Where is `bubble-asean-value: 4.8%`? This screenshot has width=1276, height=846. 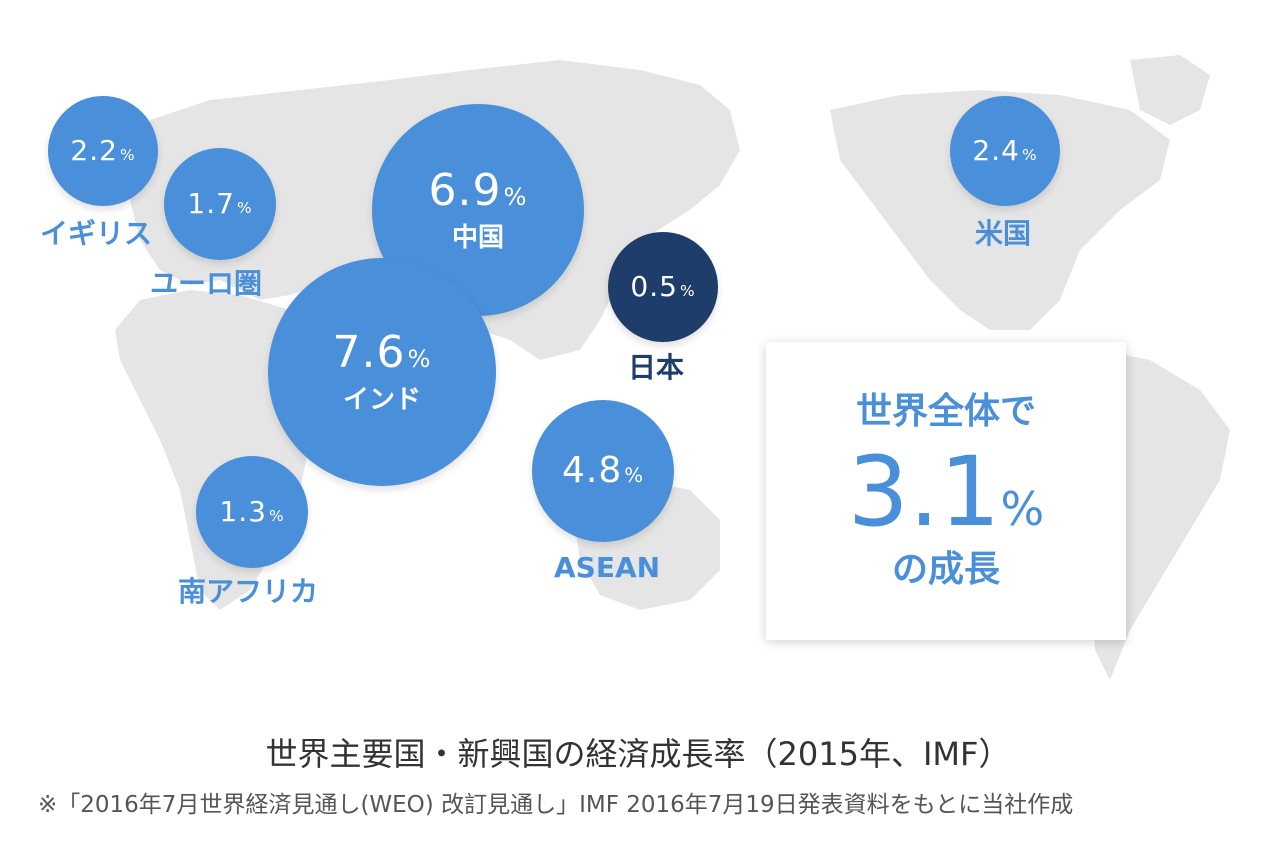
bubble-asean-value: 4.8% is located at coordinates (603, 470).